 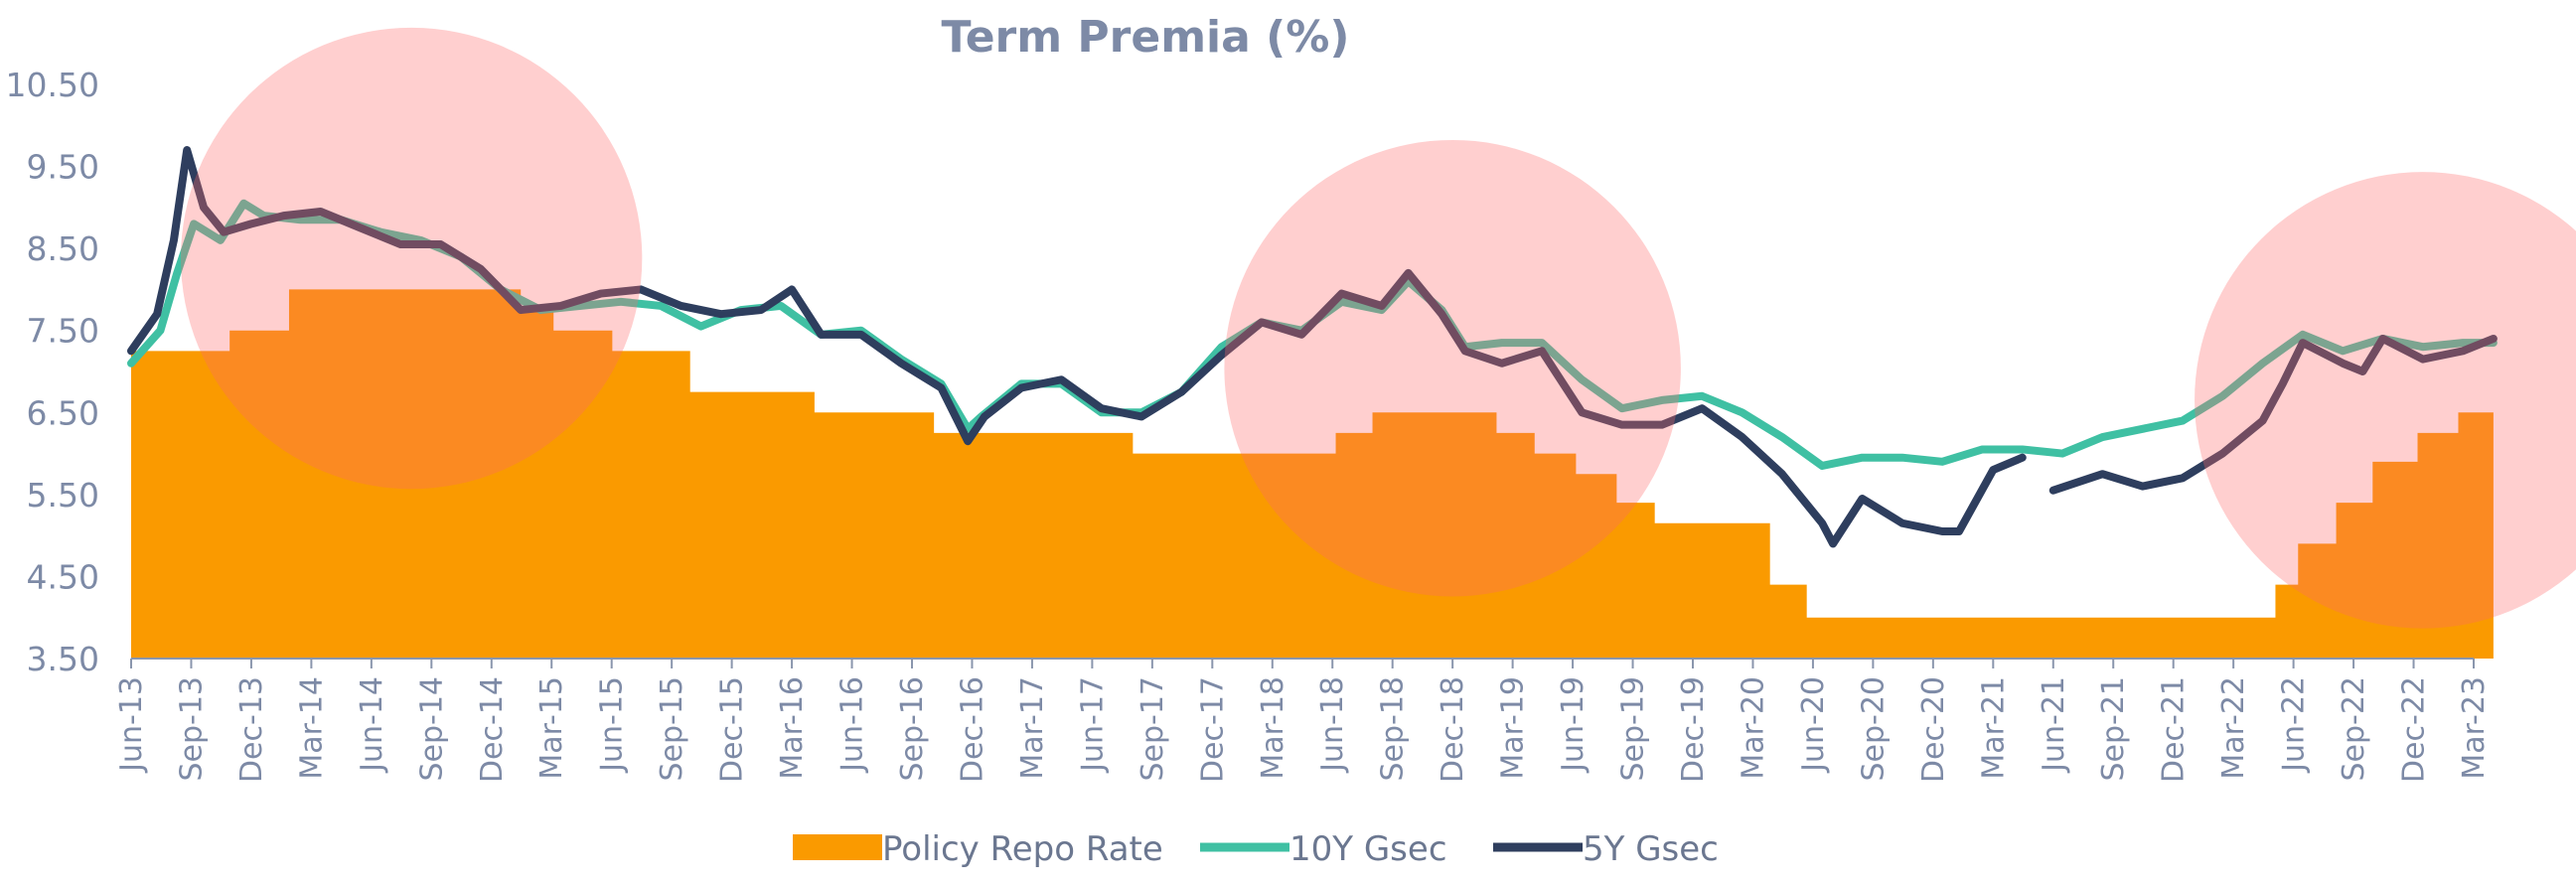 What do you see at coordinates (2054, 725) in the screenshot?
I see `x-tick-label: Jun-21` at bounding box center [2054, 725].